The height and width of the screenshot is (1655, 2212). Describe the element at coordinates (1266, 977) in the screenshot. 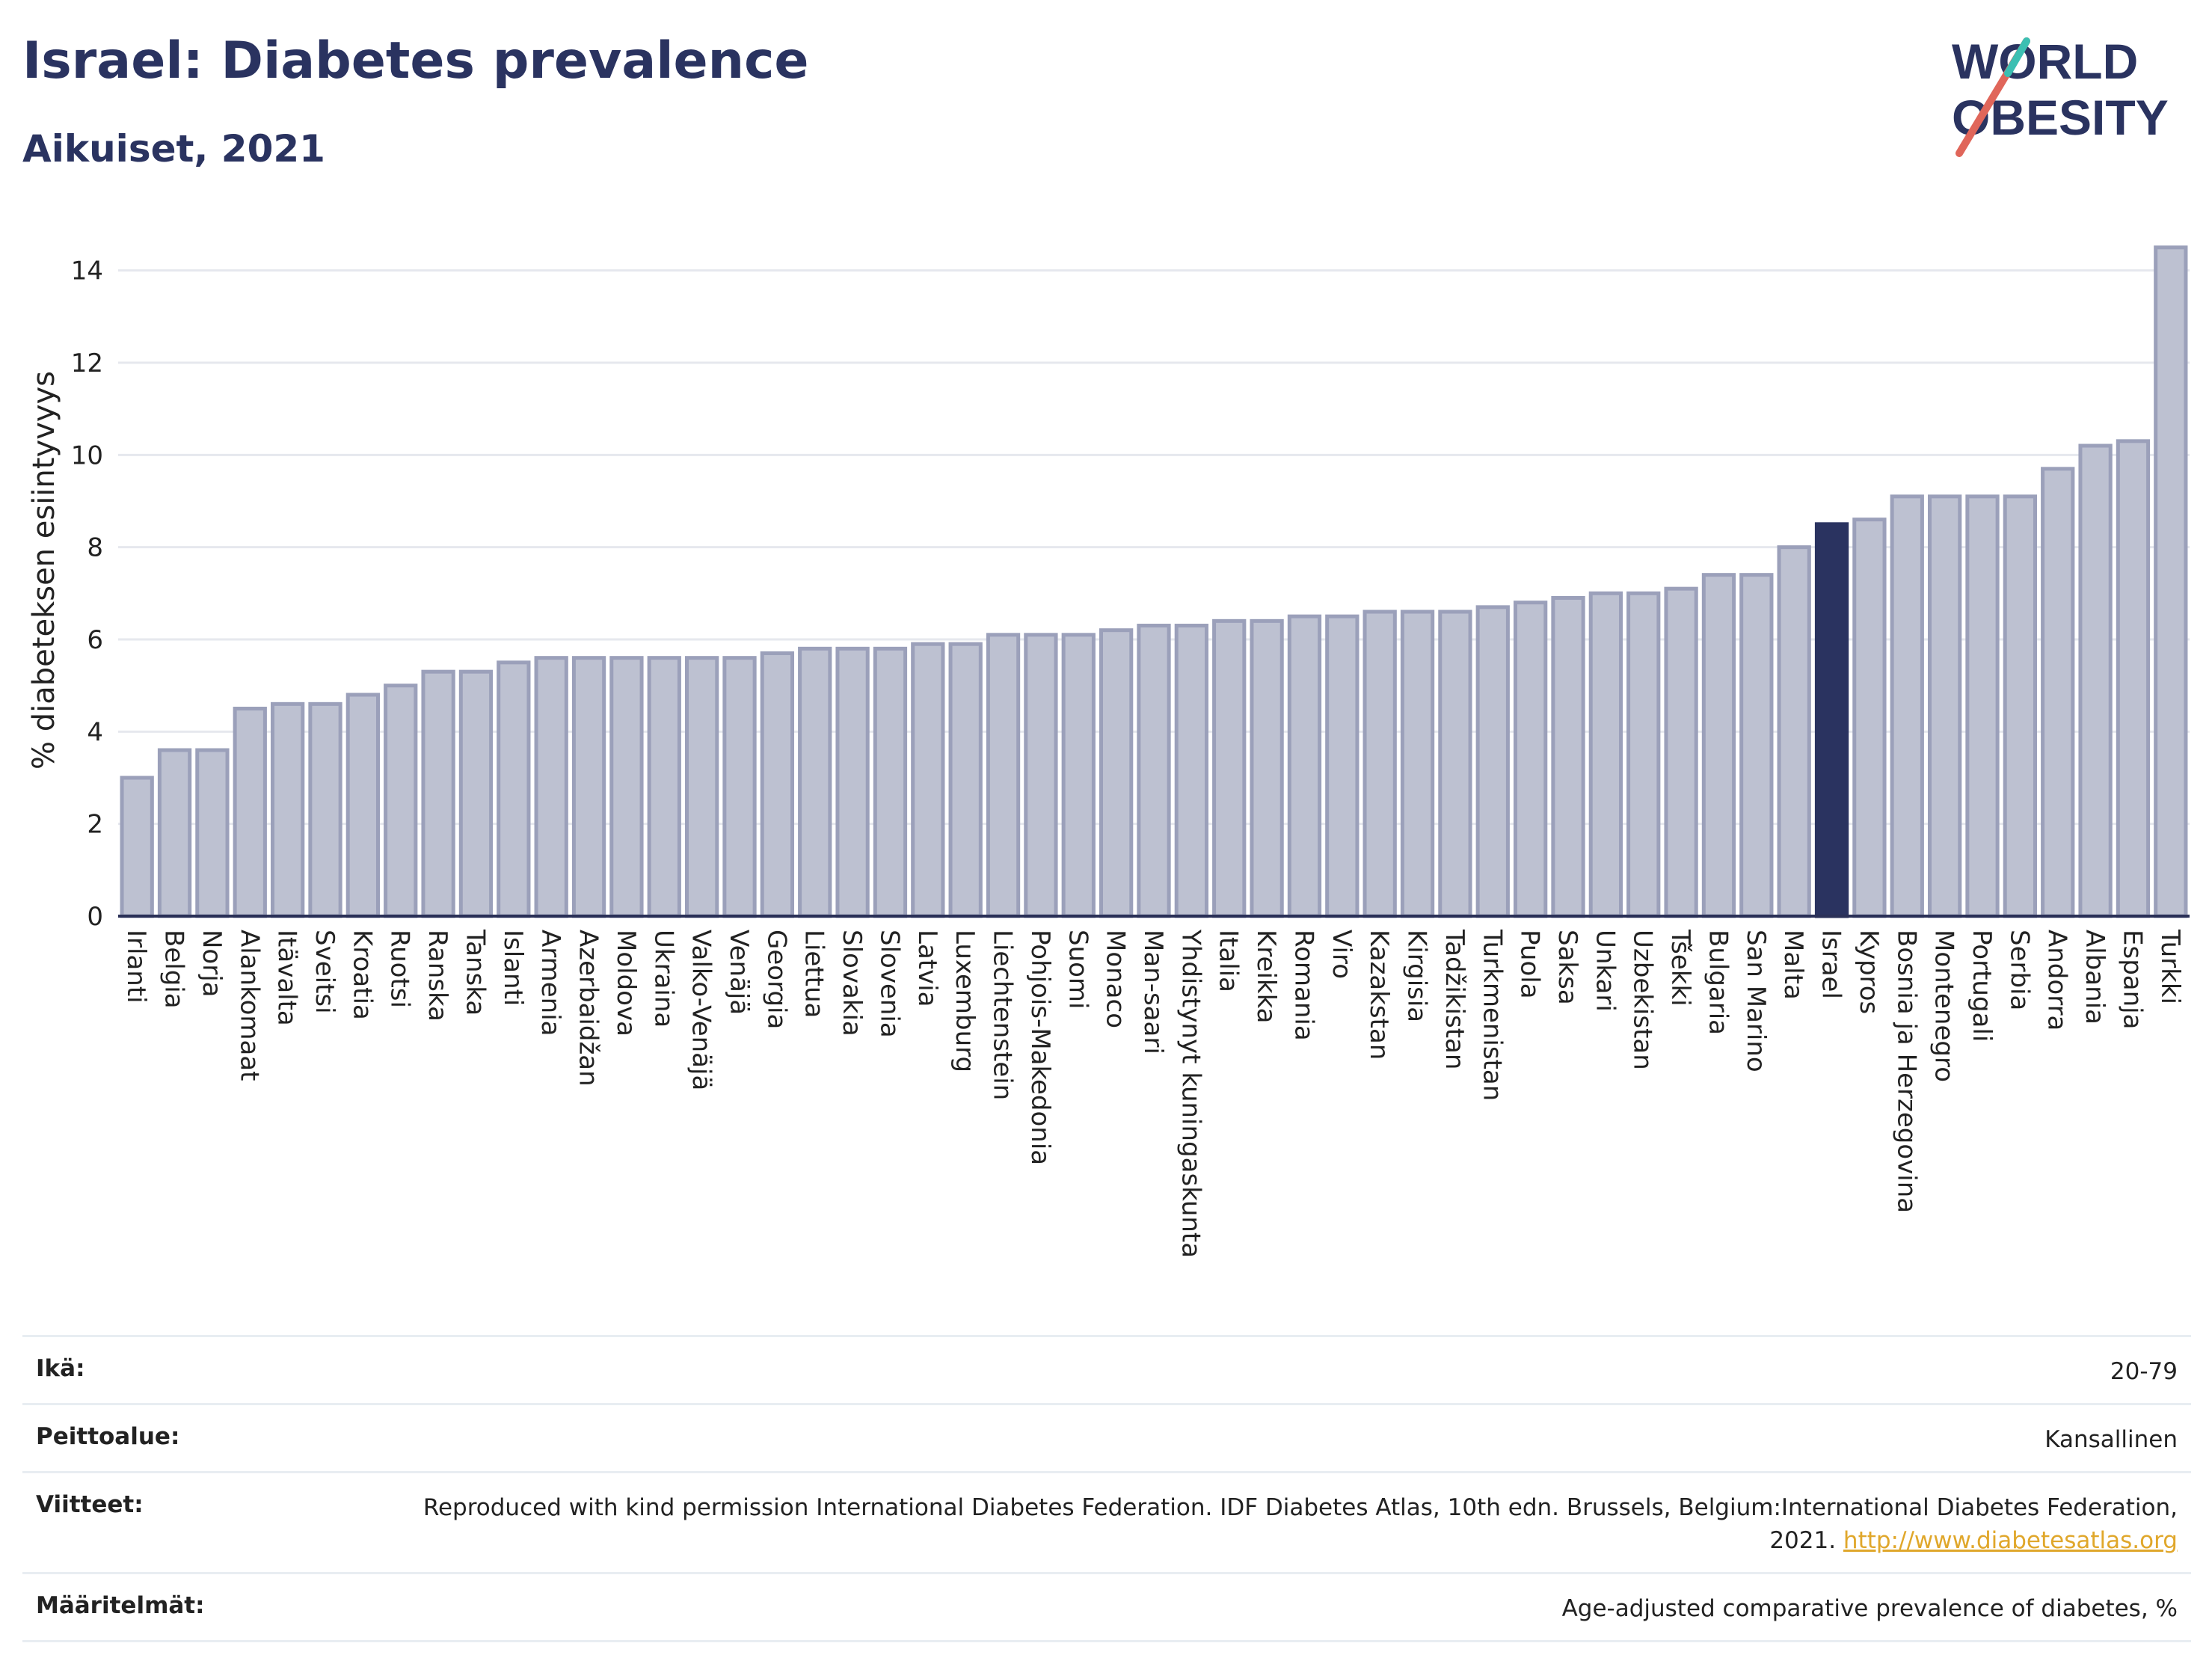

I see `x-tick-label: Kreikka` at that location.